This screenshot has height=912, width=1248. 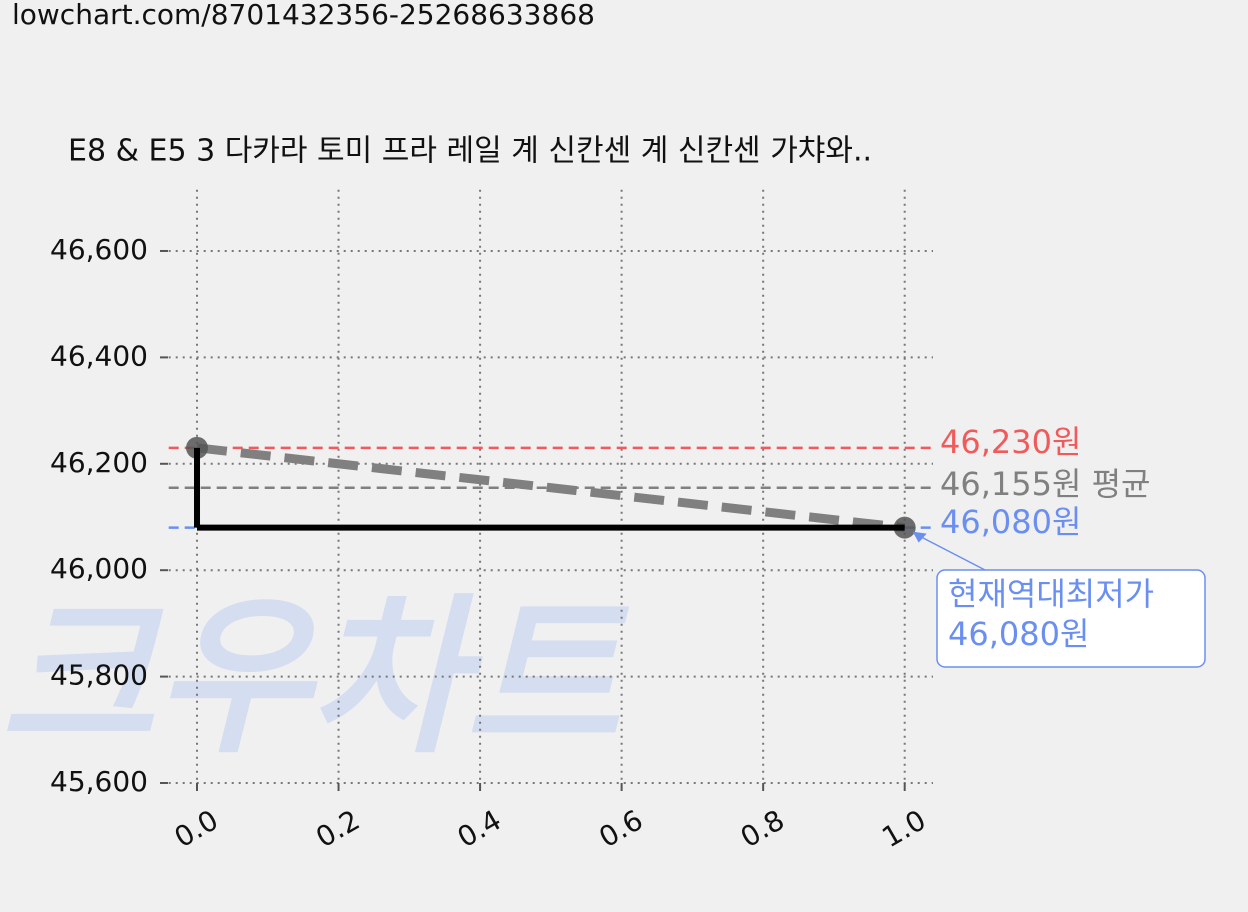 What do you see at coordinates (1010, 442) in the screenshot?
I see `reference-label: 46,230원` at bounding box center [1010, 442].